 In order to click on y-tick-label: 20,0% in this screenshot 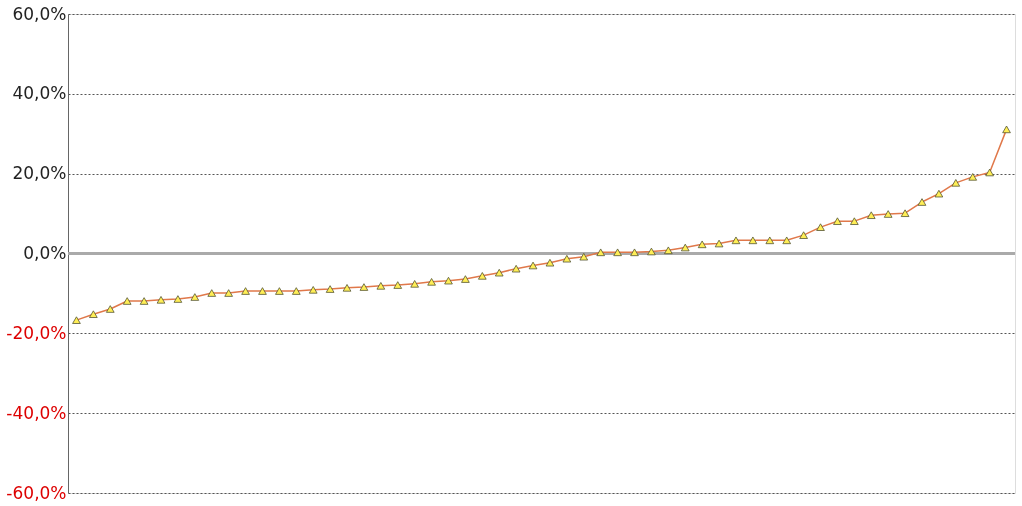, I will do `click(39, 173)`.